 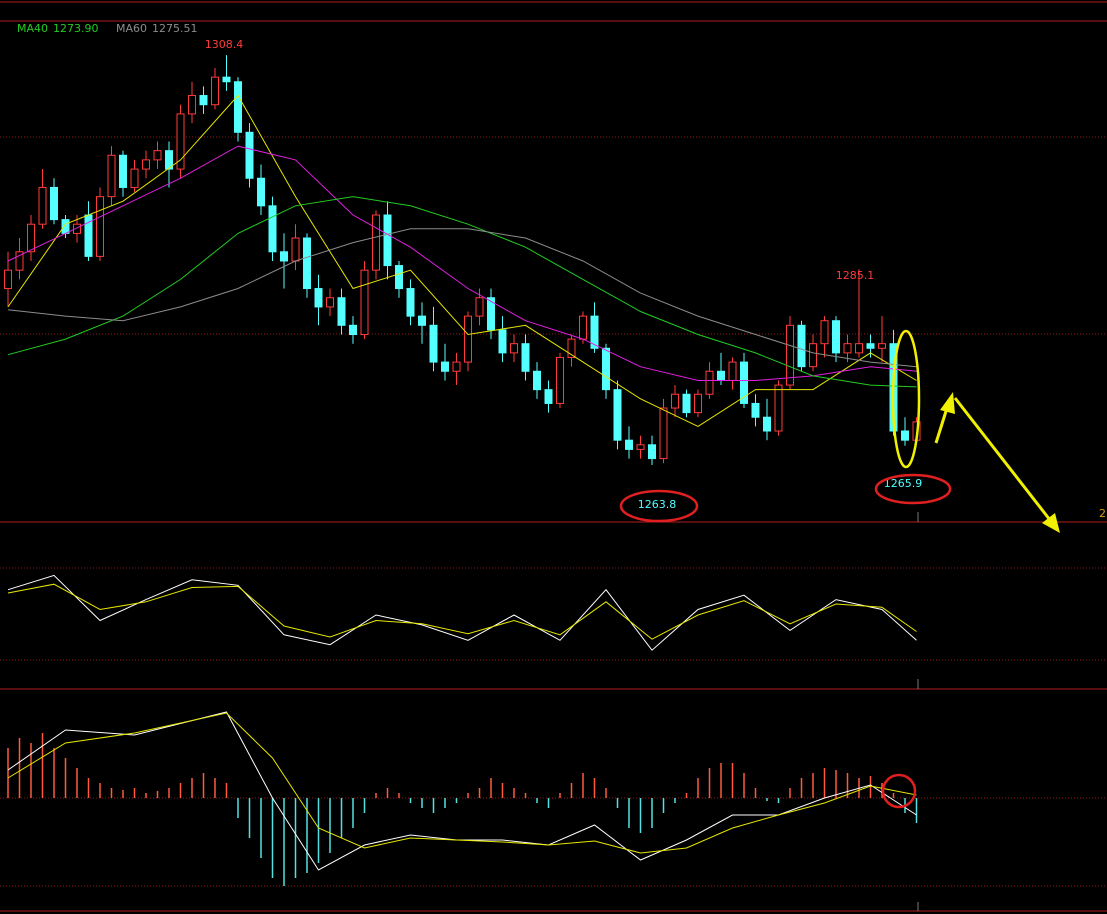 What do you see at coordinates (855, 275) in the screenshot?
I see `high-label: 1285.1` at bounding box center [855, 275].